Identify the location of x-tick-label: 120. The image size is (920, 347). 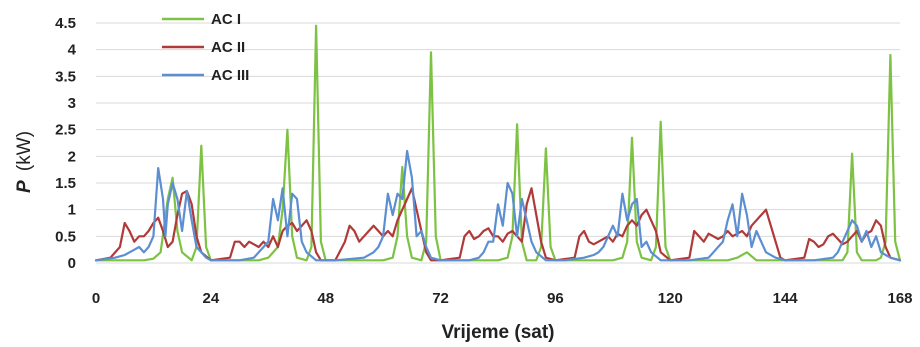
(670, 298).